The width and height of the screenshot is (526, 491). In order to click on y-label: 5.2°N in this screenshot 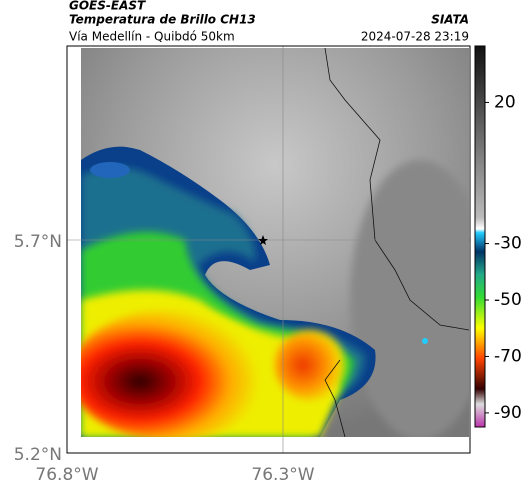, I will do `click(38, 455)`.